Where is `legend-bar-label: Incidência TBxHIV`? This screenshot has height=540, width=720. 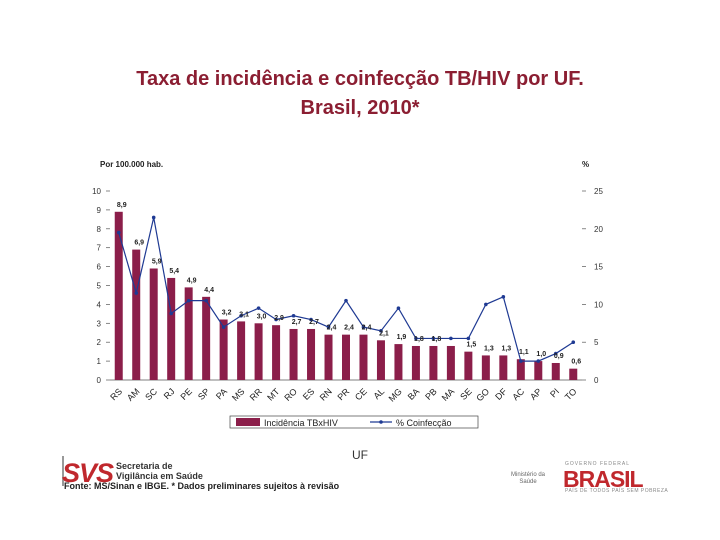
legend-bar-label: Incidência TBxHIV is located at coordinates (301, 423).